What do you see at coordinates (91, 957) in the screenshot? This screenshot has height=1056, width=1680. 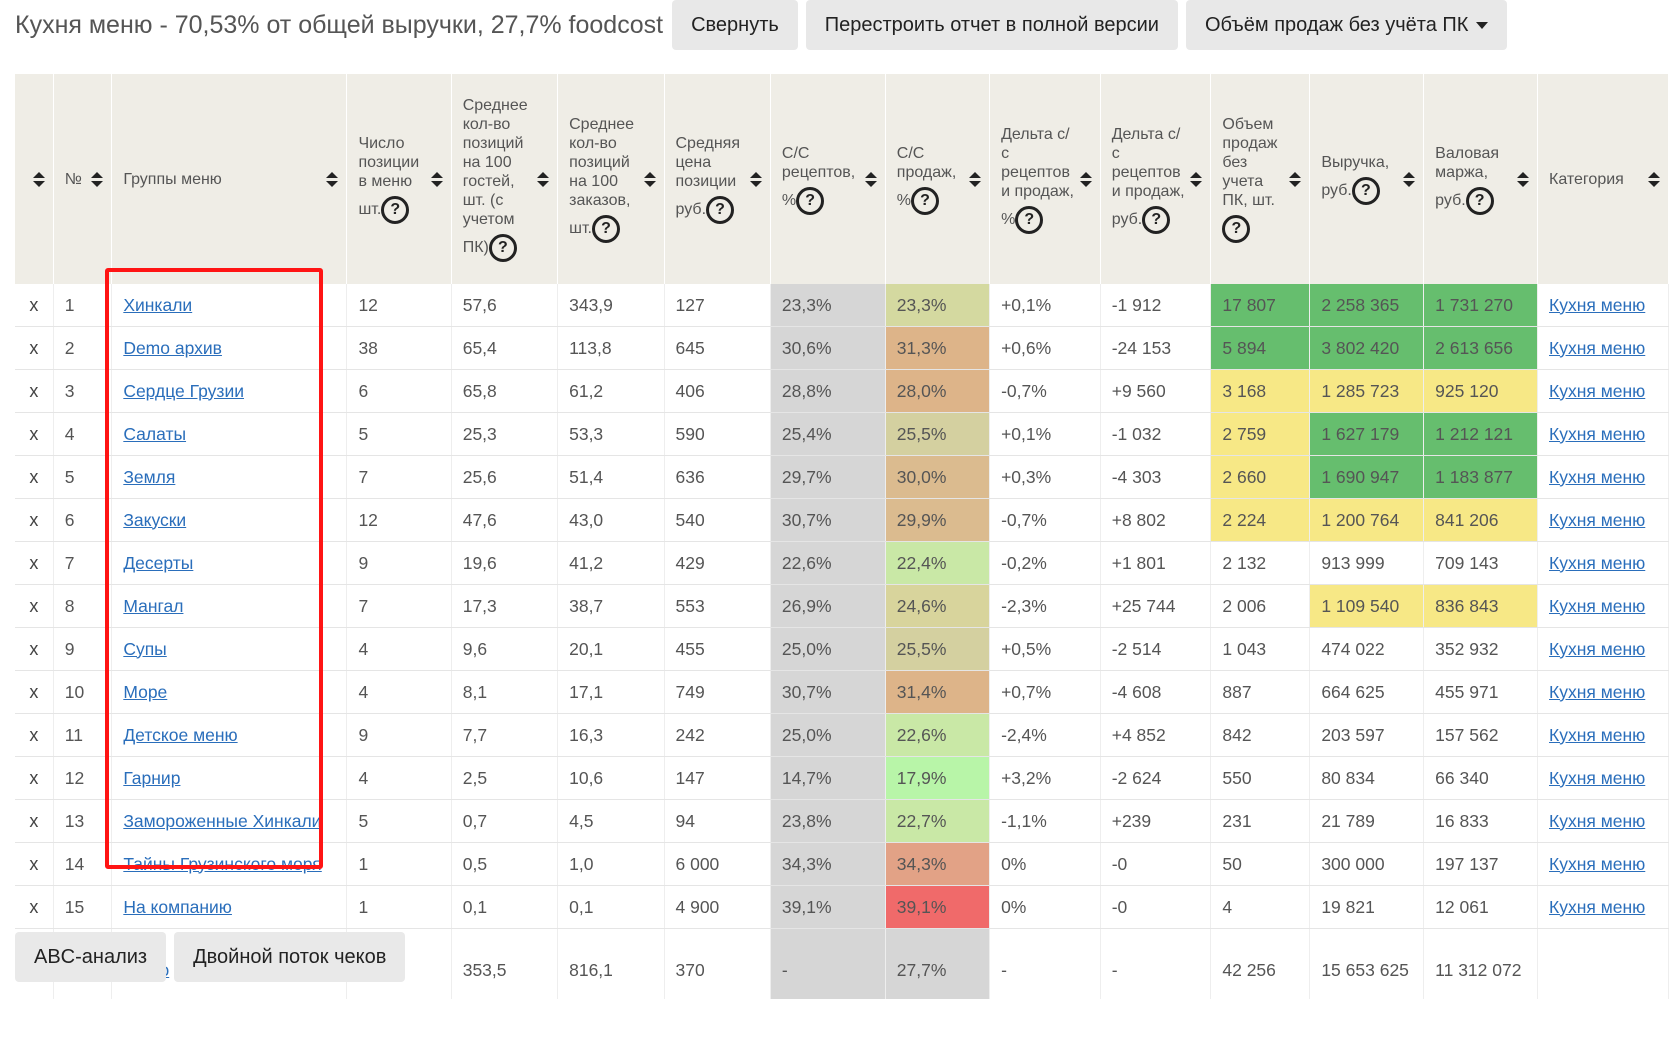 I see `abc-analysis-button: ABC-анализ` at bounding box center [91, 957].